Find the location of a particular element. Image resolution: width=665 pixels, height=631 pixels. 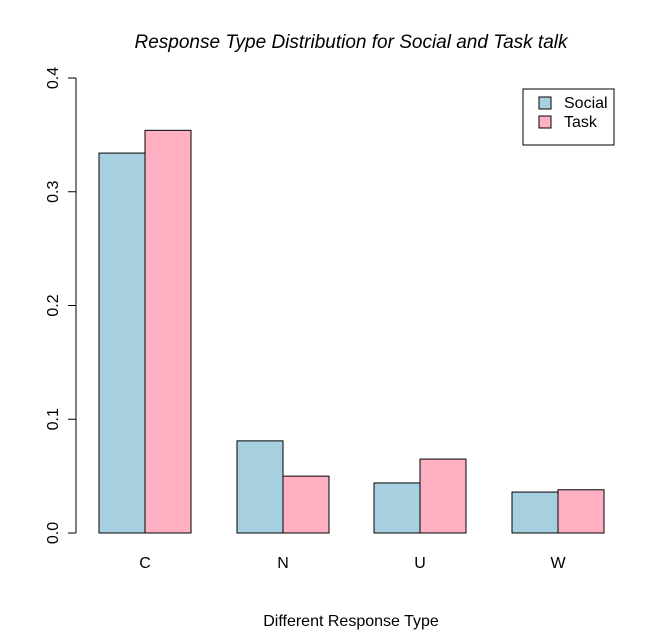

bar-N-social is located at coordinates (260, 487).